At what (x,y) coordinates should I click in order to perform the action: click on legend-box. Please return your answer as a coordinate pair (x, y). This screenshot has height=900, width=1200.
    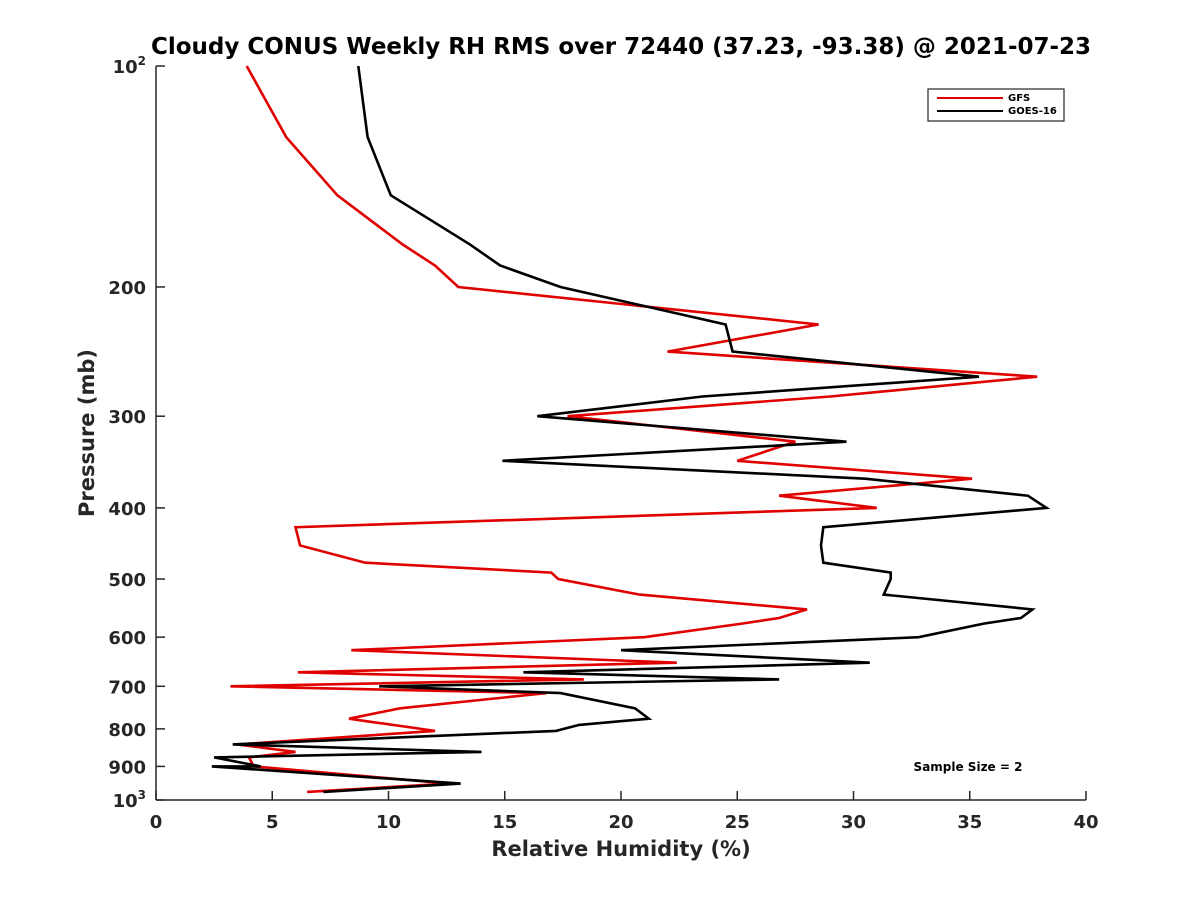
    Looking at the image, I should click on (996, 105).